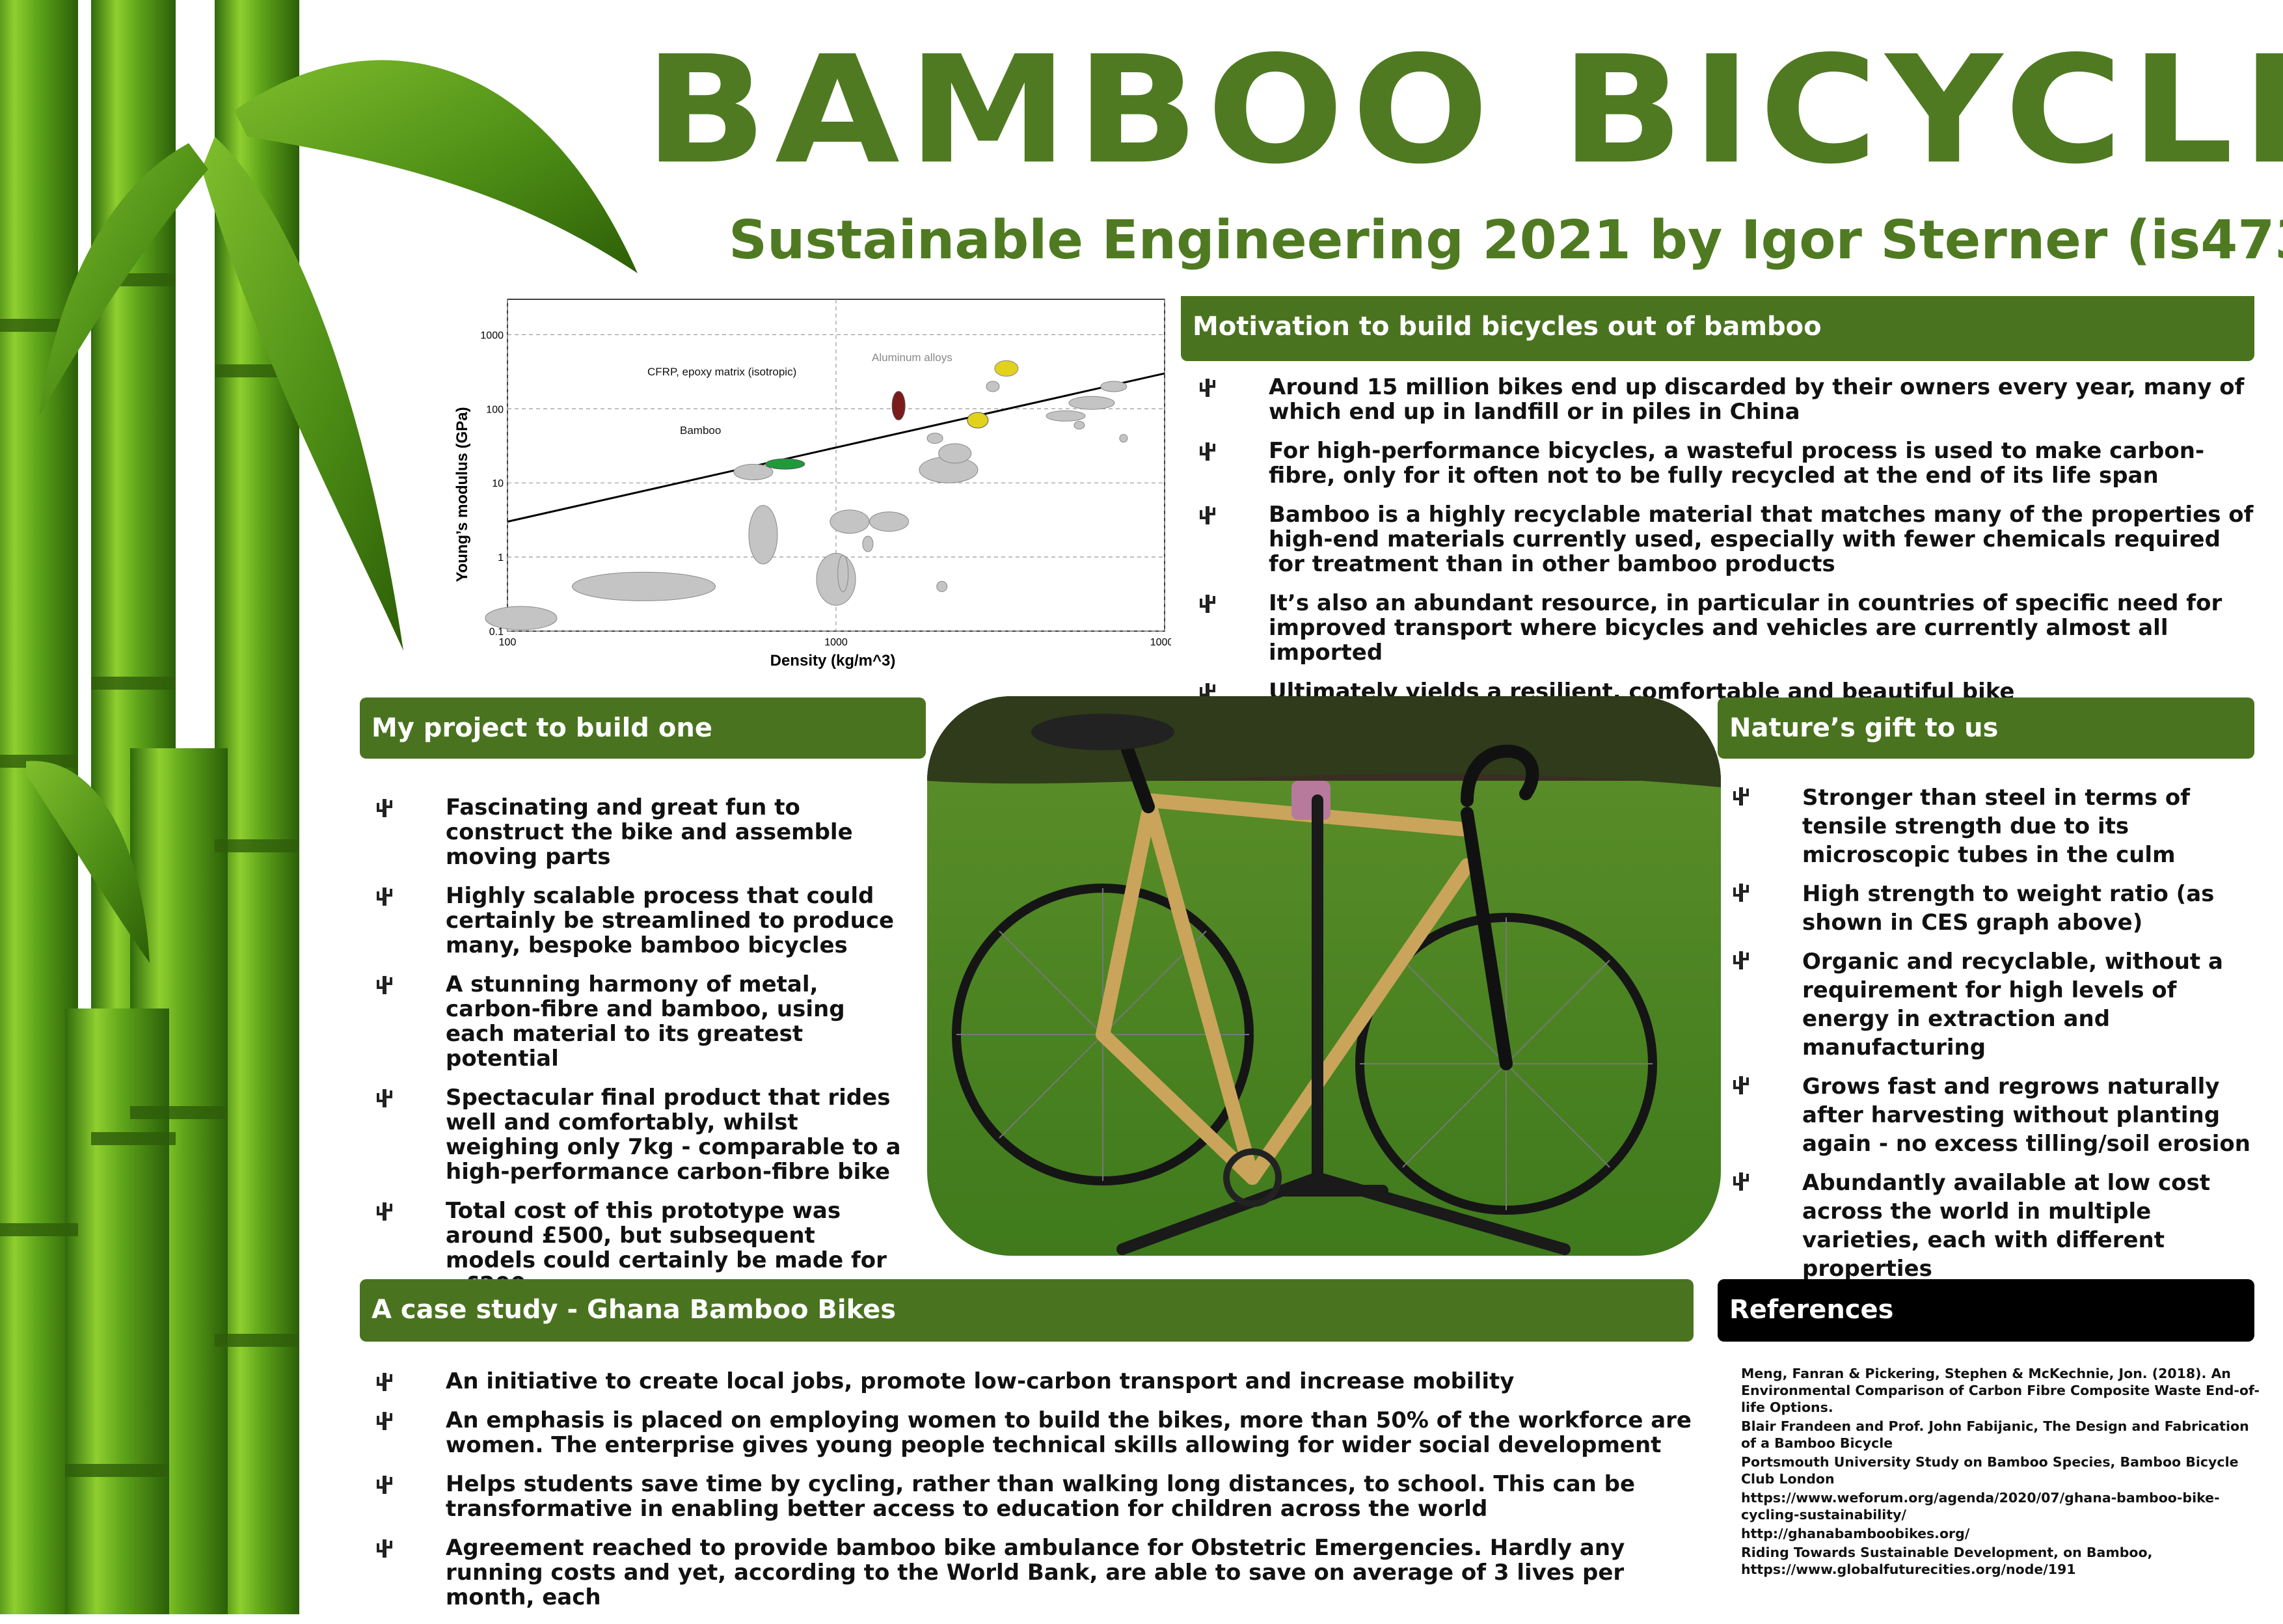 Image resolution: width=2283 pixels, height=1624 pixels. I want to click on chart-y-tick-label: 0.1, so click(496, 632).